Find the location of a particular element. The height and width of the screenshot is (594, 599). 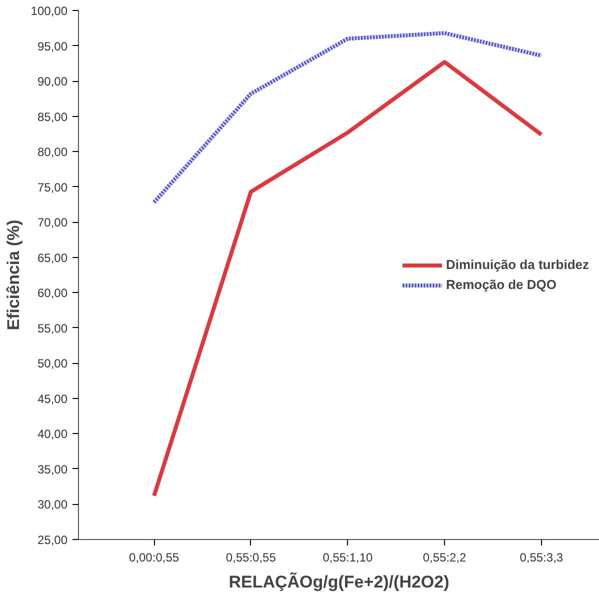

y-tick-label: 55,00 is located at coordinates (52, 328).